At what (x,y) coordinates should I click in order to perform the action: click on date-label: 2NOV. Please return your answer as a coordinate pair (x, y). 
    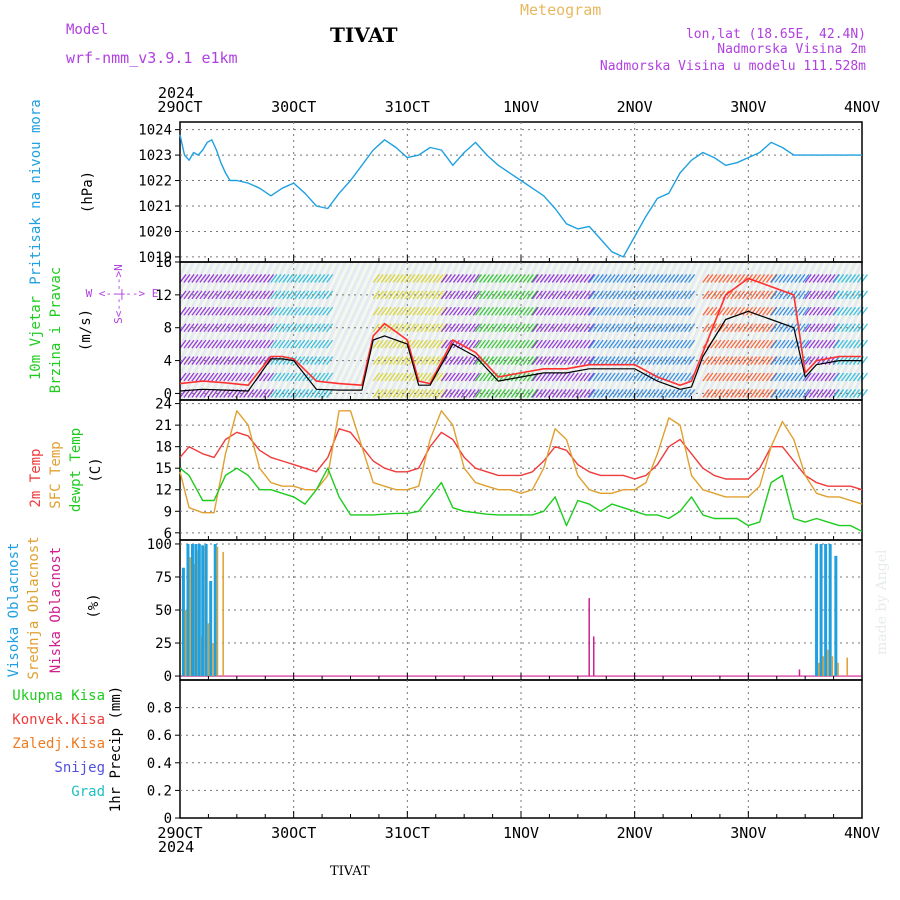
    Looking at the image, I should click on (635, 833).